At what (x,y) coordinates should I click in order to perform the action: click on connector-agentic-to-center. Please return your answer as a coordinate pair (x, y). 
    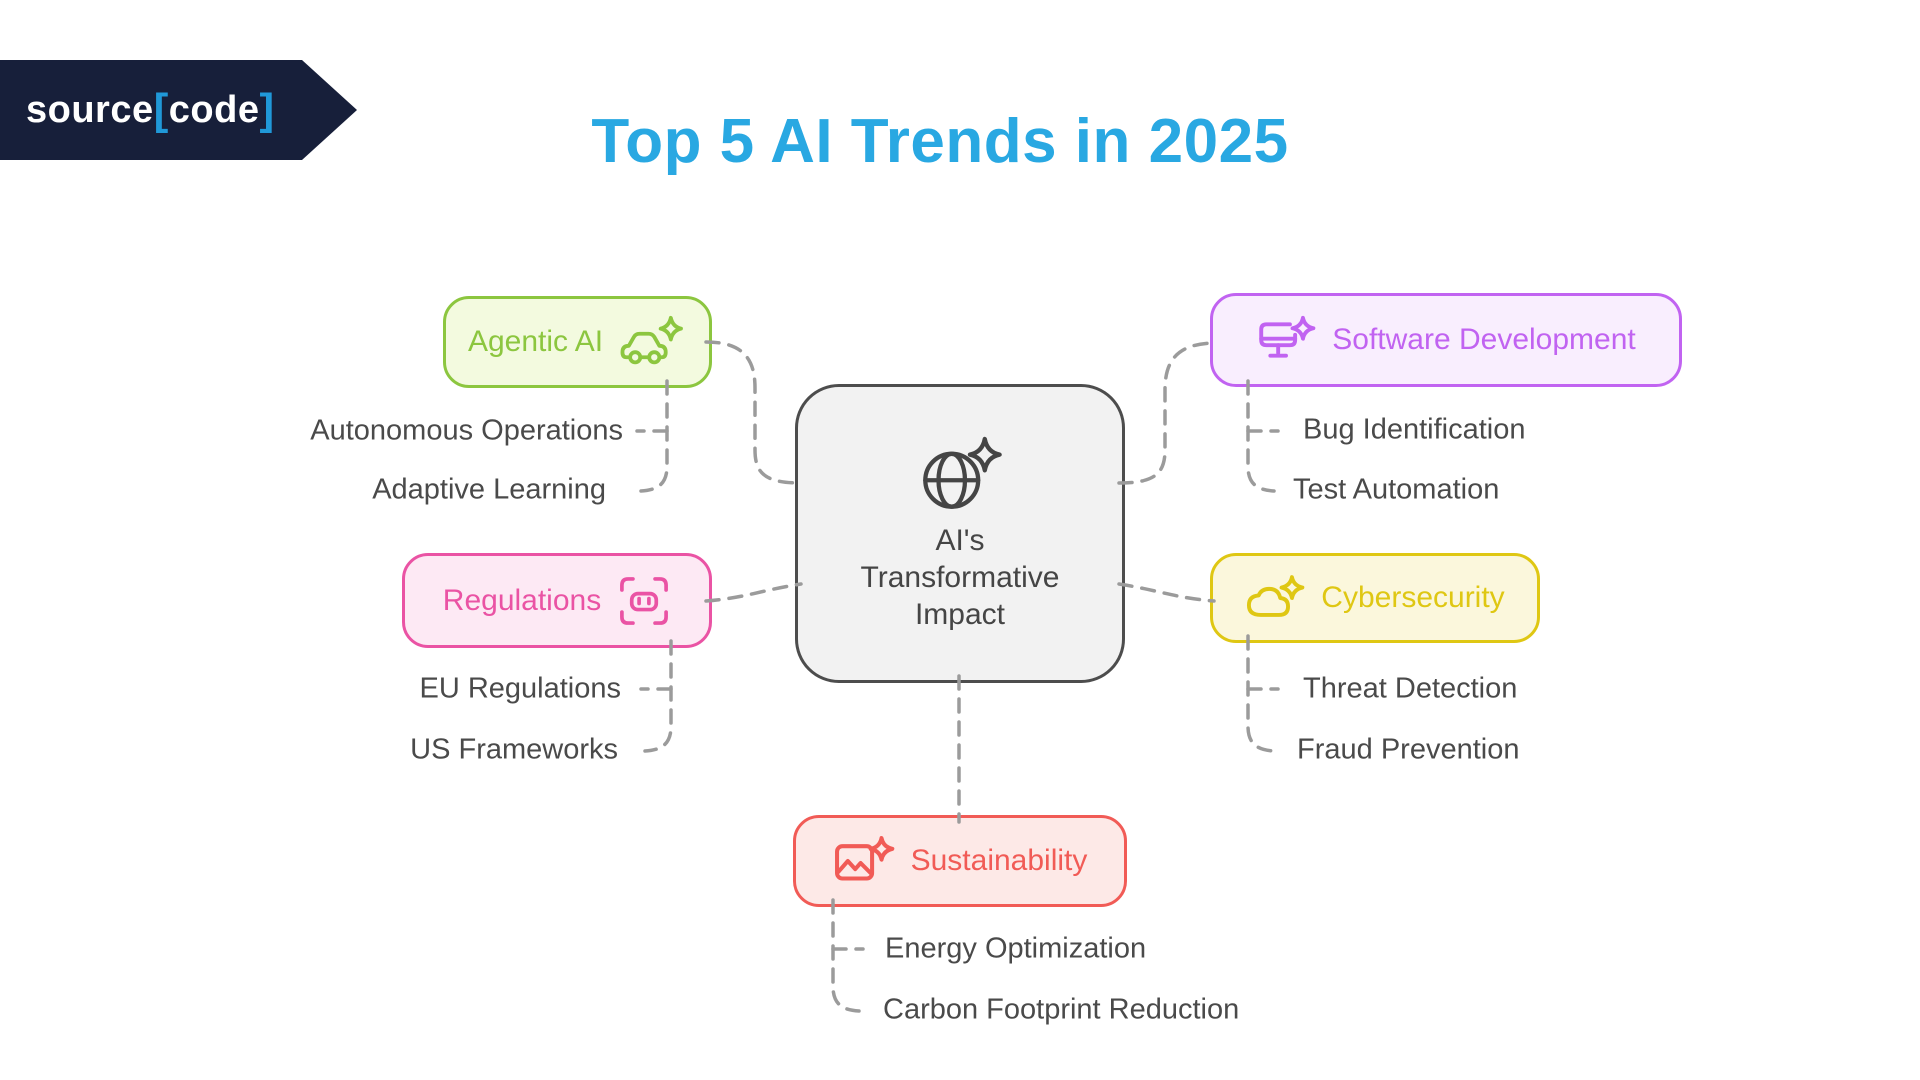
    Looking at the image, I should click on (753, 412).